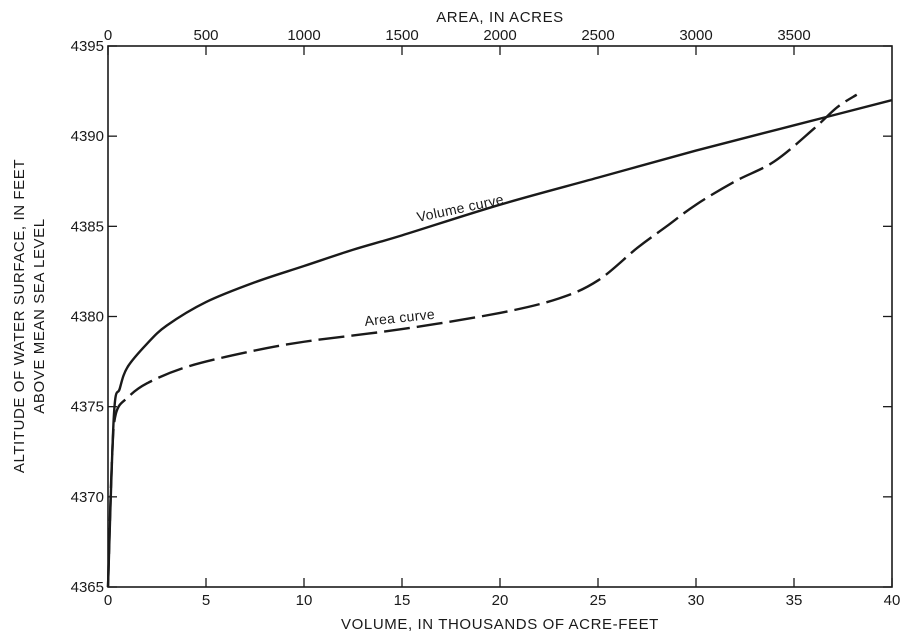  I want to click on y-tick-label: 4395, so click(87, 46).